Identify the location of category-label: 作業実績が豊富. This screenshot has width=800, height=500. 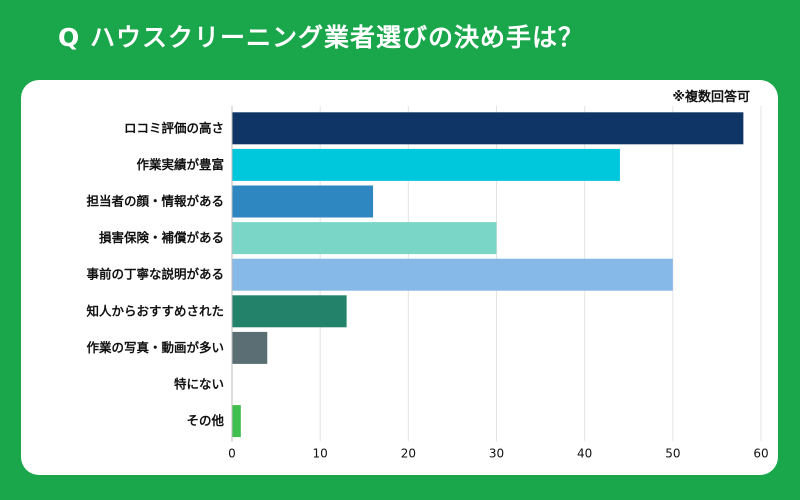
(180, 164).